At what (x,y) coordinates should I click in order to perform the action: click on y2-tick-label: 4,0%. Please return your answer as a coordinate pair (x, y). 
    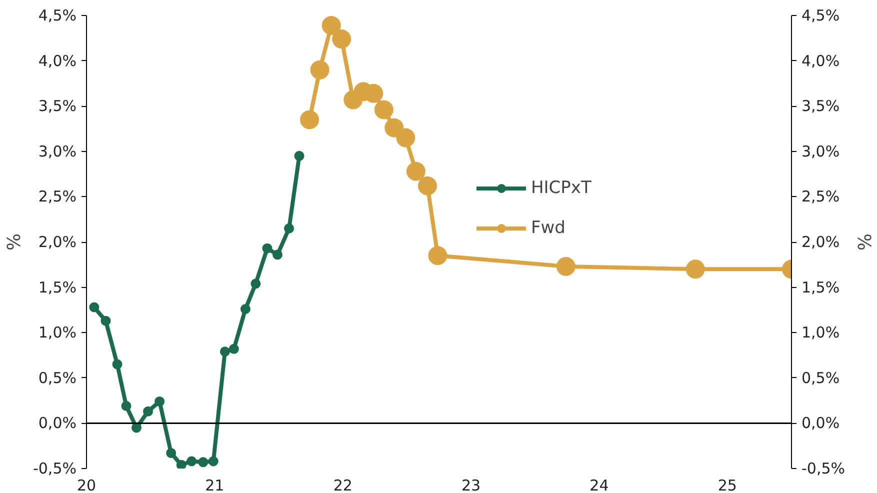
    Looking at the image, I should click on (821, 61).